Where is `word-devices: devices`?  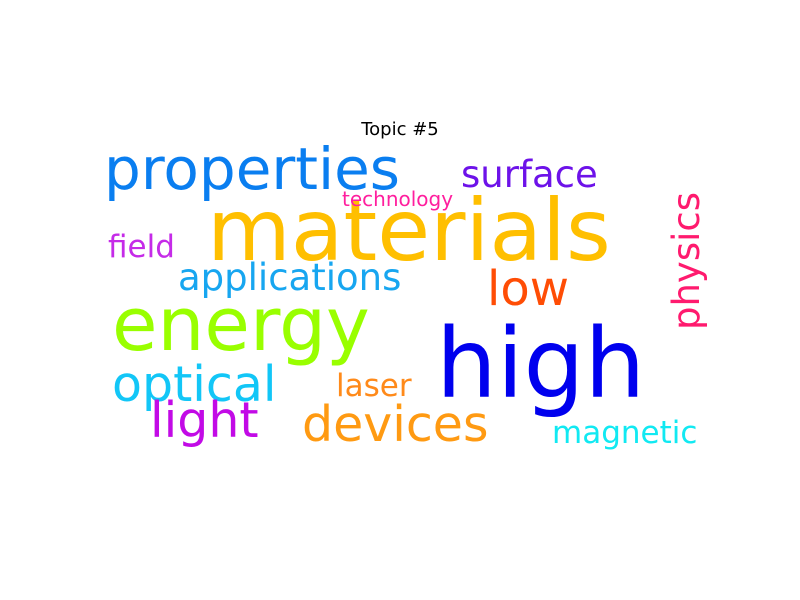 word-devices: devices is located at coordinates (395, 424).